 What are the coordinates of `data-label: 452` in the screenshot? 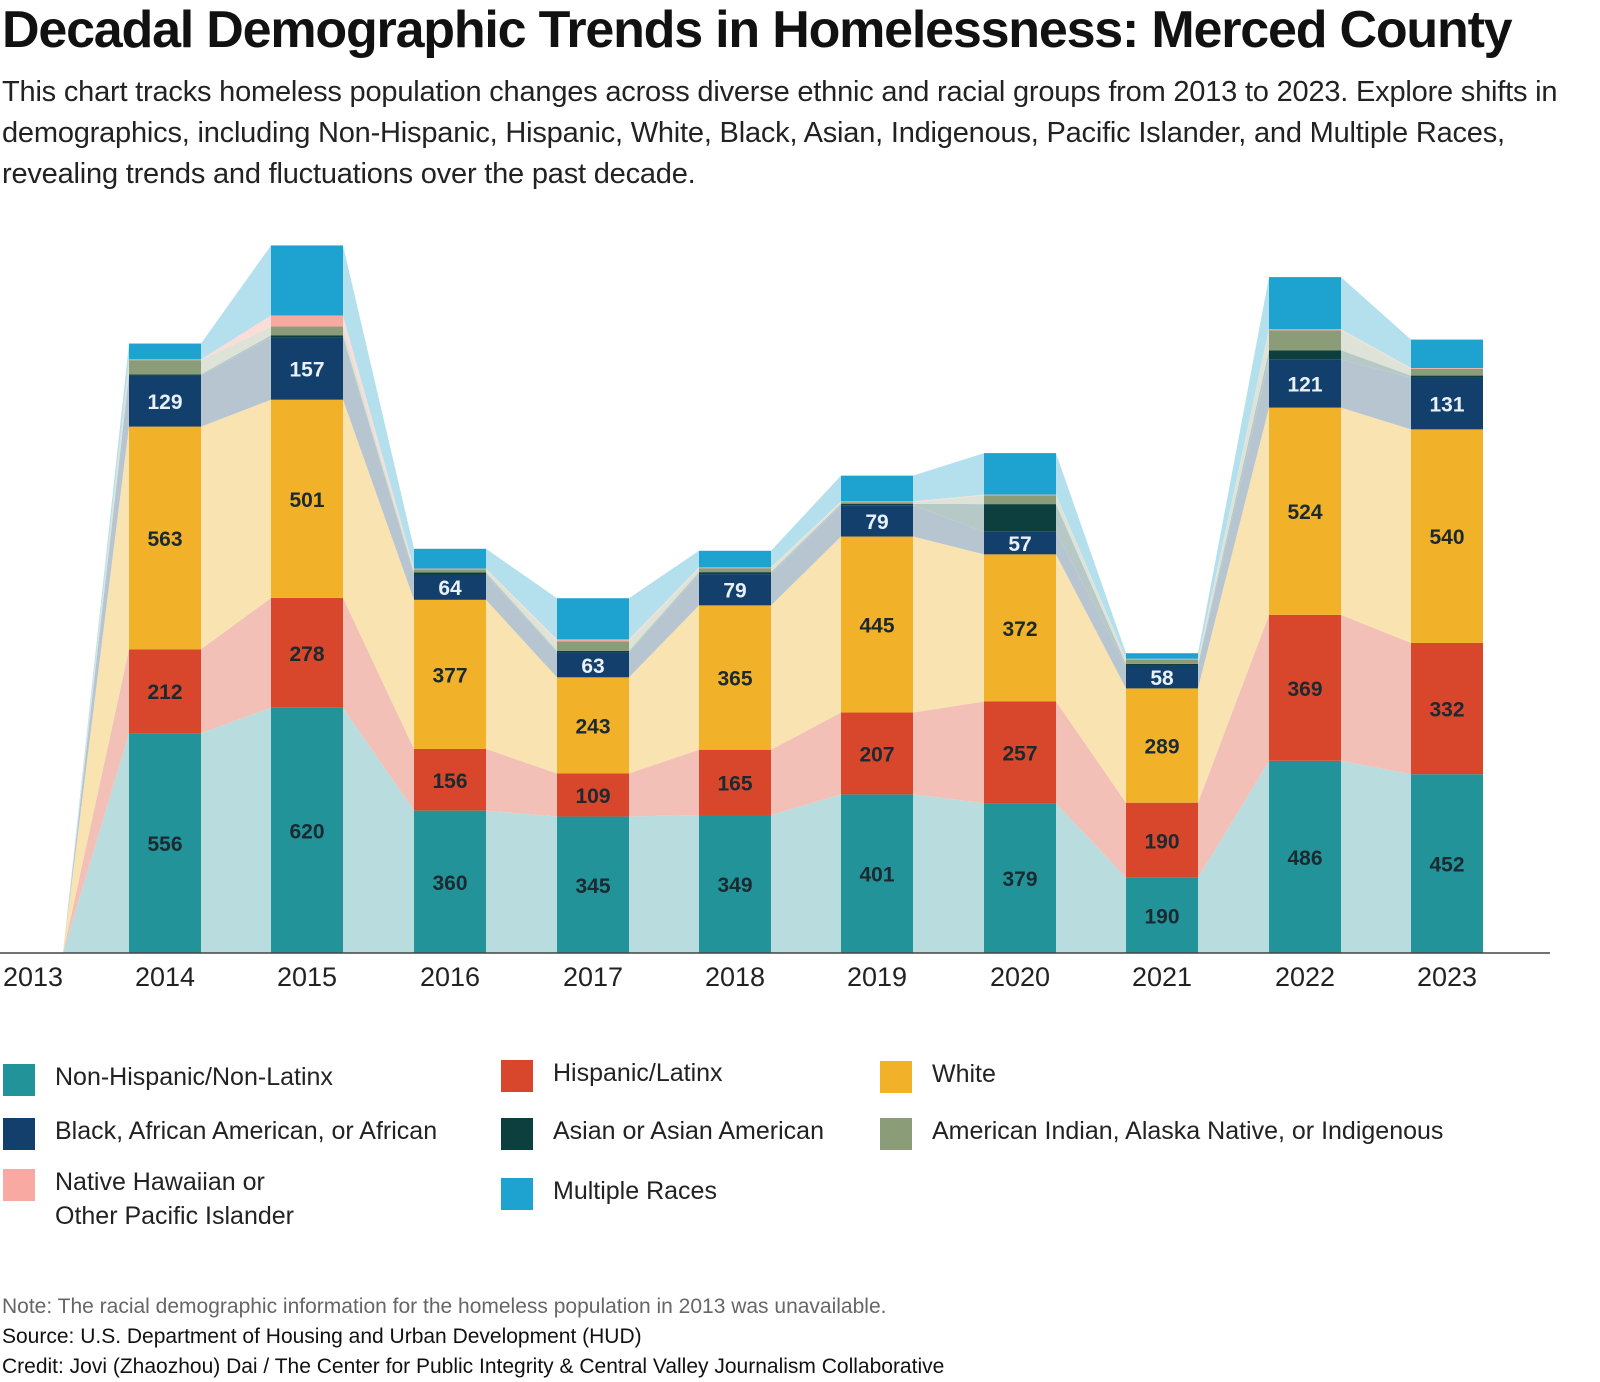 It's located at (1446, 865).